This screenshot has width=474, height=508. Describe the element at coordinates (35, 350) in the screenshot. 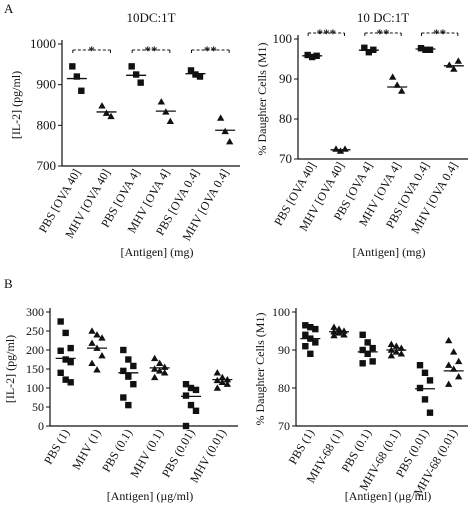

I see `y-tick-label: 200` at that location.